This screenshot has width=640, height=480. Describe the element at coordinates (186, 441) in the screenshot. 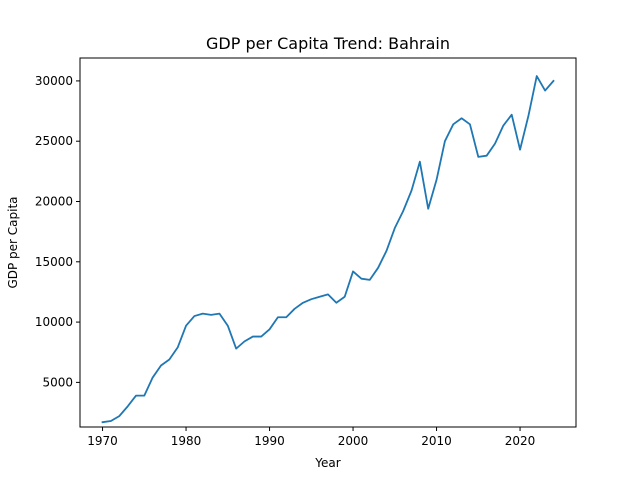

I see `x-tick-label: 1980` at that location.